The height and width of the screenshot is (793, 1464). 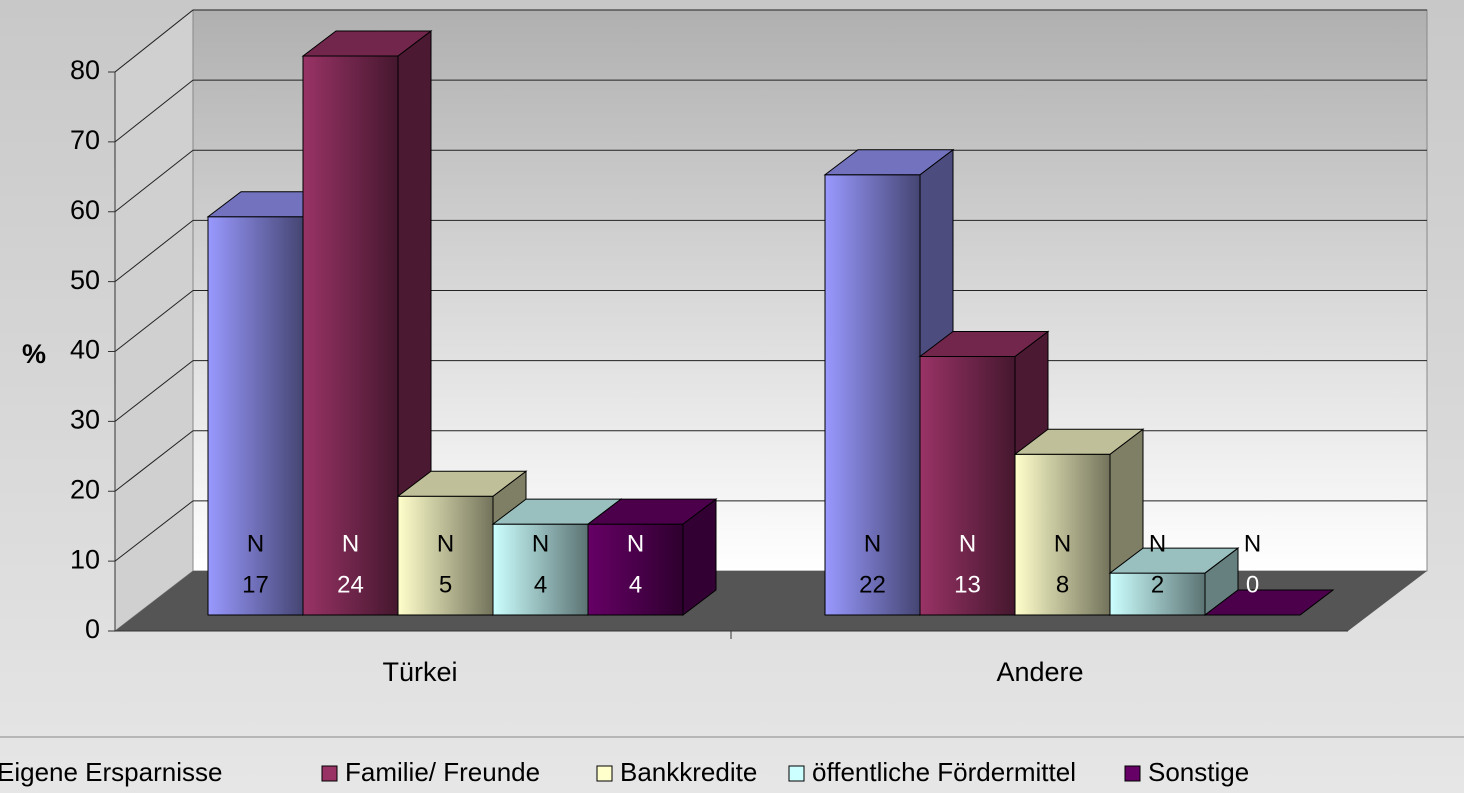 What do you see at coordinates (442, 772) in the screenshot?
I see `legend-label: Familie/ Freunde` at bounding box center [442, 772].